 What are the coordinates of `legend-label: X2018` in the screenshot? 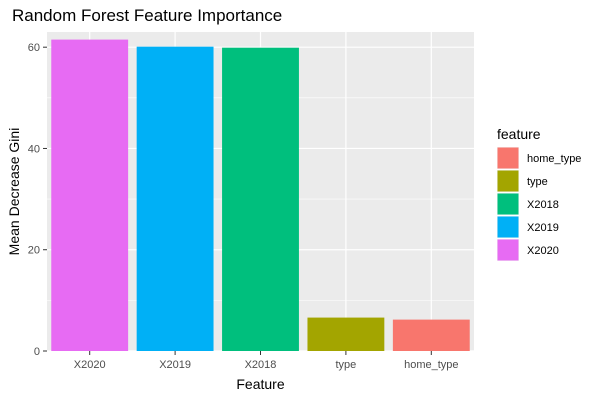 It's located at (543, 205).